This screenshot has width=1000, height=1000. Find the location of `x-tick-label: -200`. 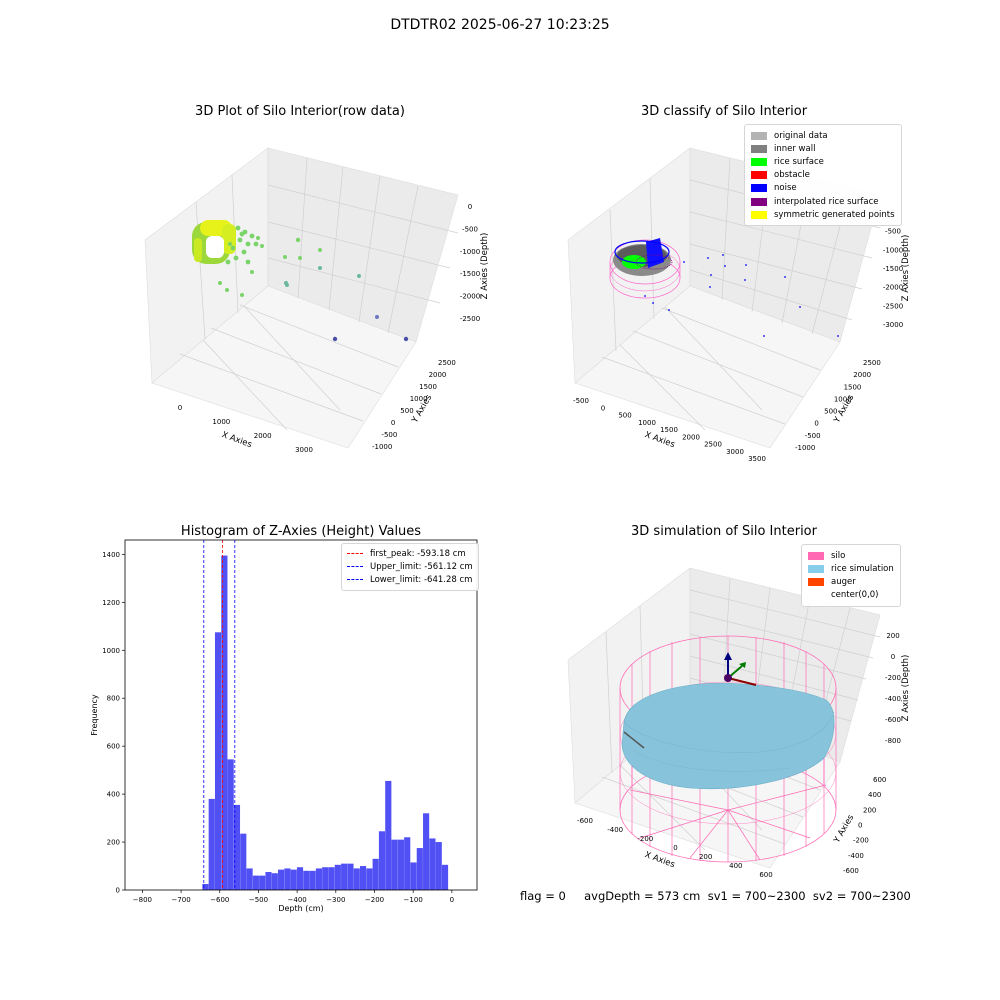

x-tick-label: -200 is located at coordinates (645, 839).